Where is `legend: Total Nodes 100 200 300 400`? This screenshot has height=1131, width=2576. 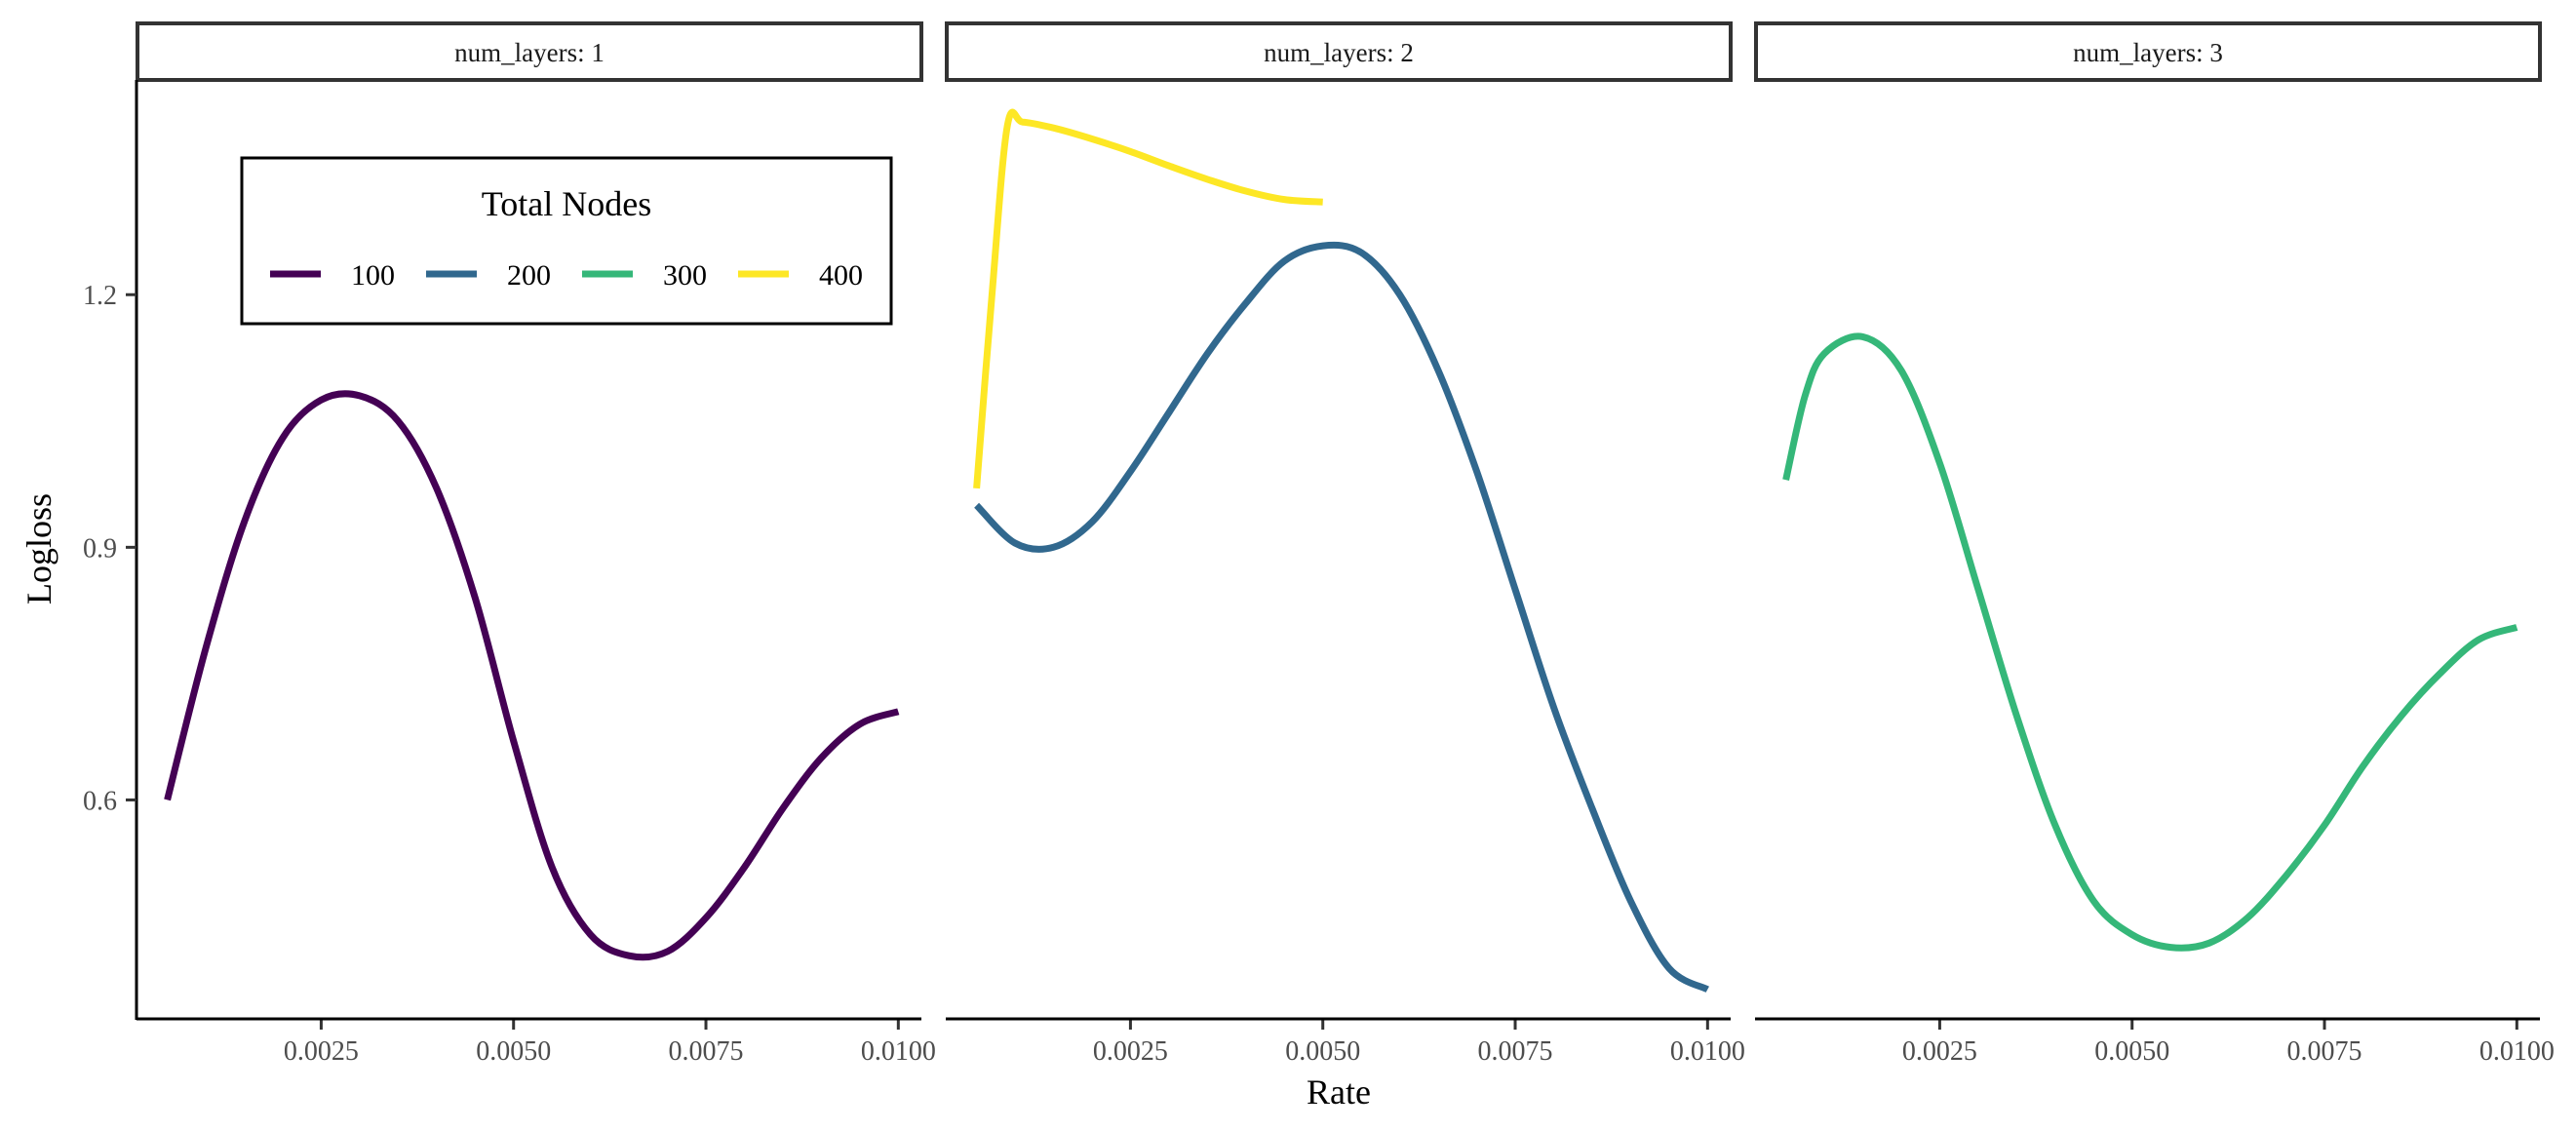
legend: Total Nodes 100 200 300 400 is located at coordinates (566, 241).